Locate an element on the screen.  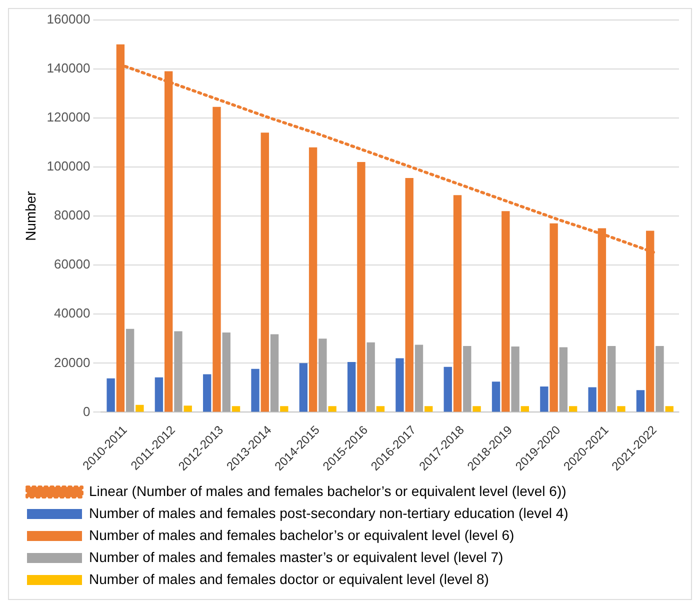
legend-label: Number of males and females master’s or equivalent level (level 7) is located at coordinates (296, 556).